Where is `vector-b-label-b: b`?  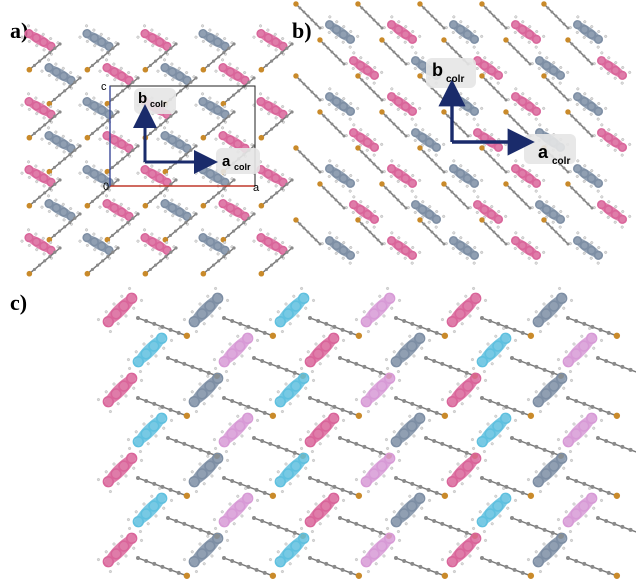
vector-b-label-b: b is located at coordinates (437, 70).